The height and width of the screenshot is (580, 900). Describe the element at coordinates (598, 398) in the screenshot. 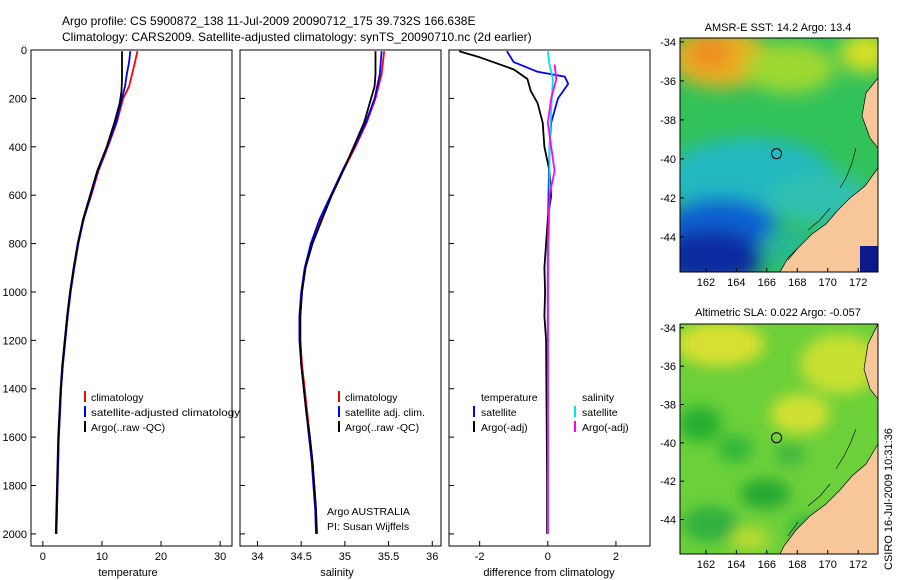

I see `legend-group-title-salinity: salinity` at that location.